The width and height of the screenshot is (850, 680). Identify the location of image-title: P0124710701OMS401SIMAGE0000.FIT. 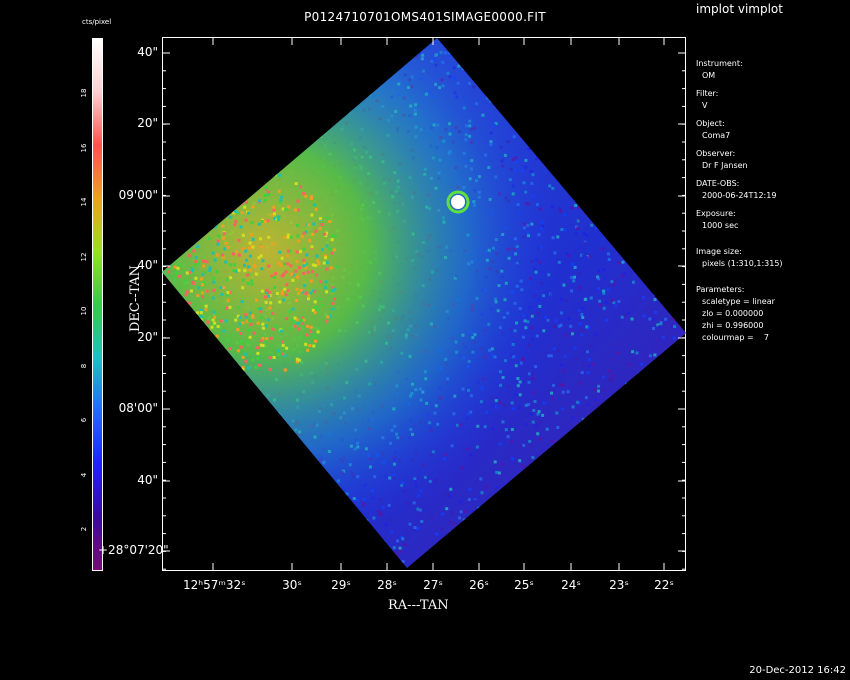
(425, 17).